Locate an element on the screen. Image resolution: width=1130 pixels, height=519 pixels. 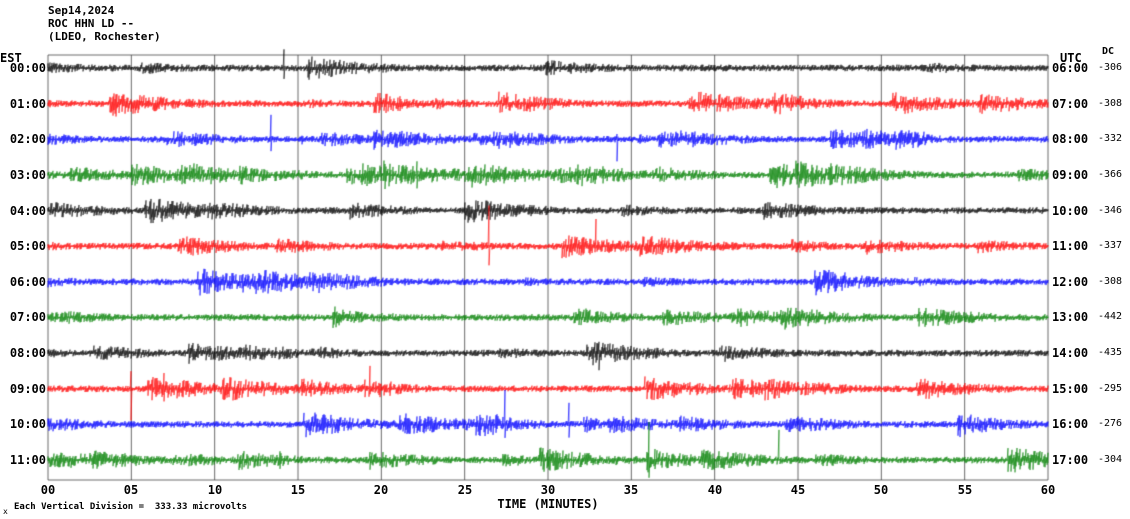
x-tick-label: 35 is located at coordinates (631, 490).